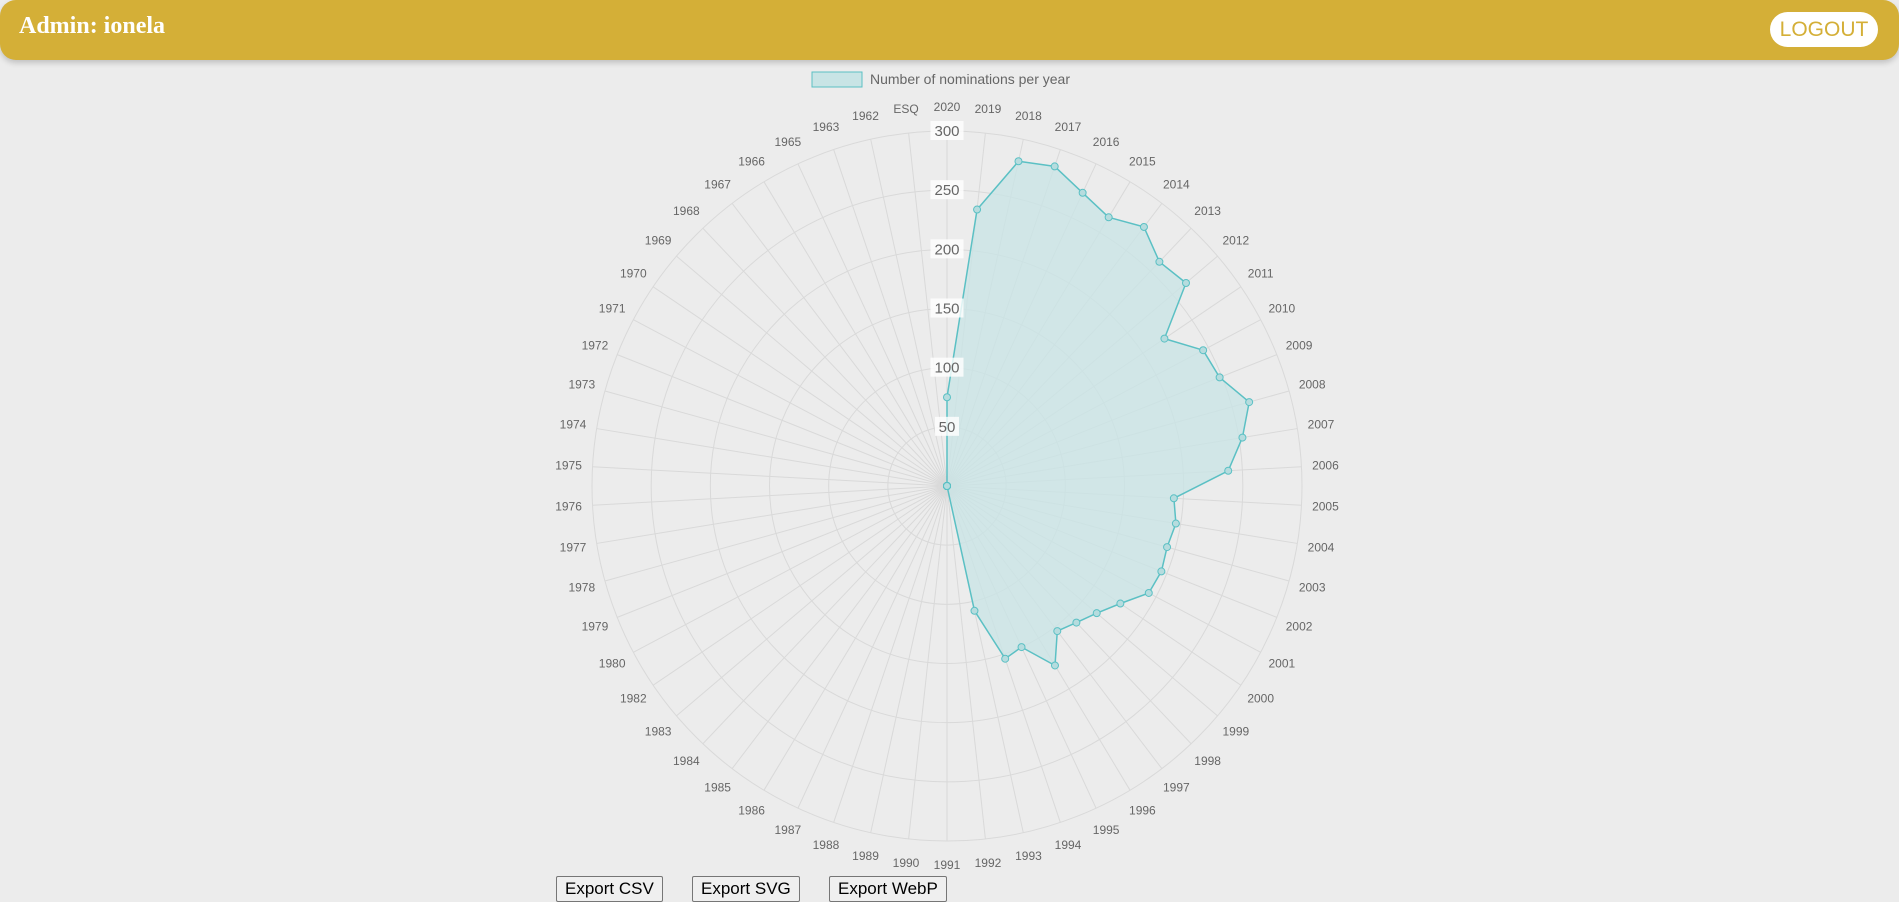 This screenshot has width=1899, height=902. I want to click on point-label: 2017, so click(1068, 127).